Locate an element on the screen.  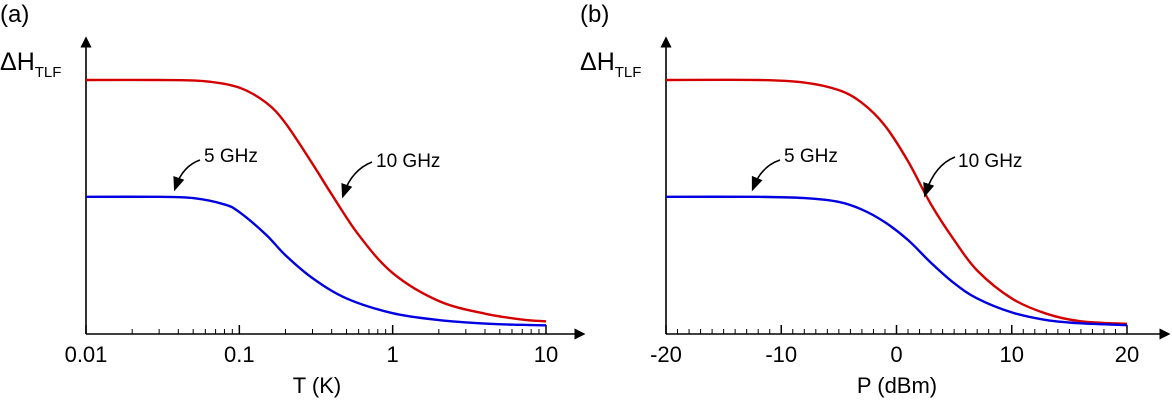
x-axis-label: P (dBm) is located at coordinates (897, 385).